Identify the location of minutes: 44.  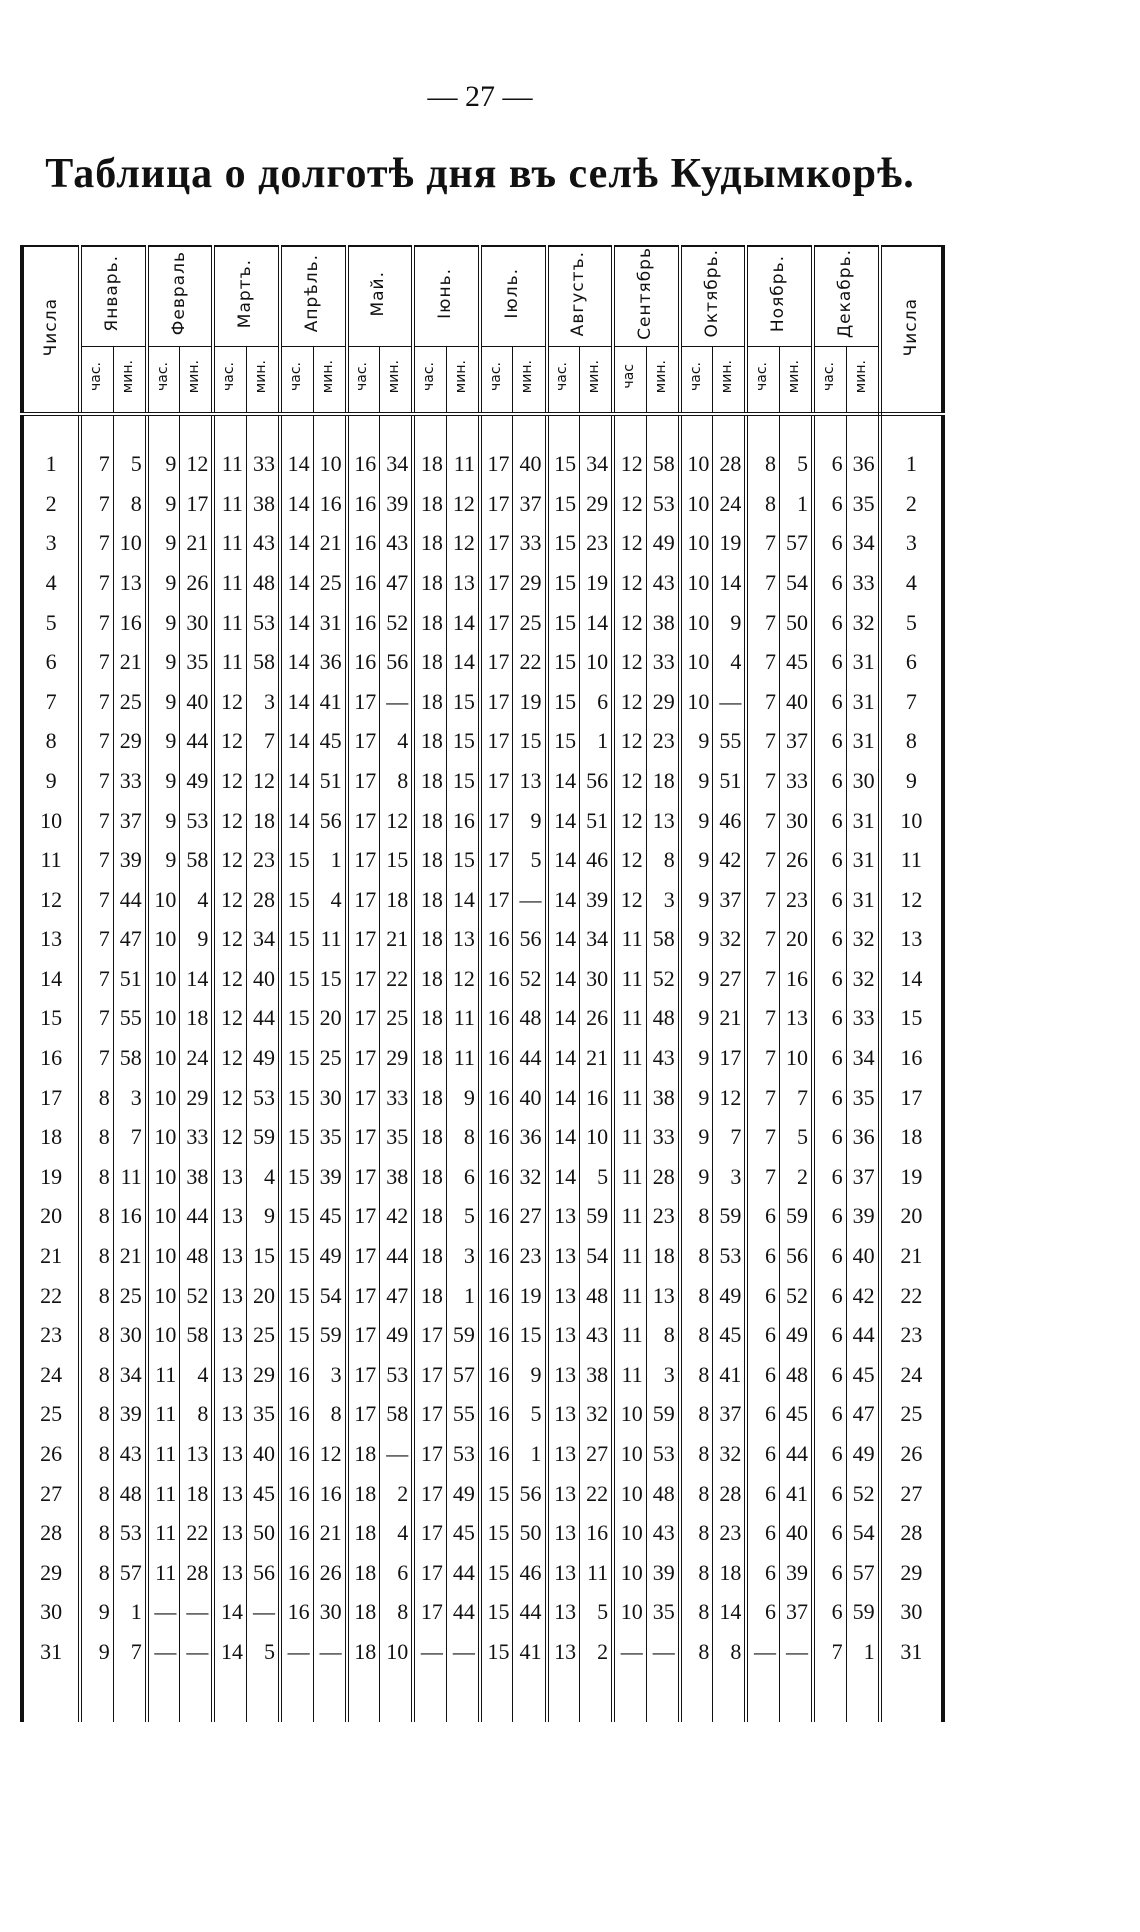
(129, 899).